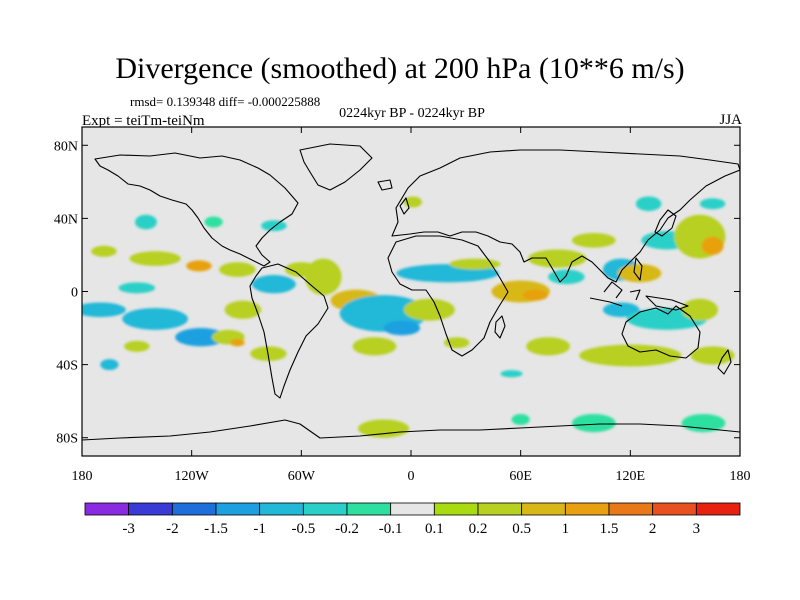 This screenshot has height=600, width=800. I want to click on colorbar-label-1: -2, so click(172, 529).